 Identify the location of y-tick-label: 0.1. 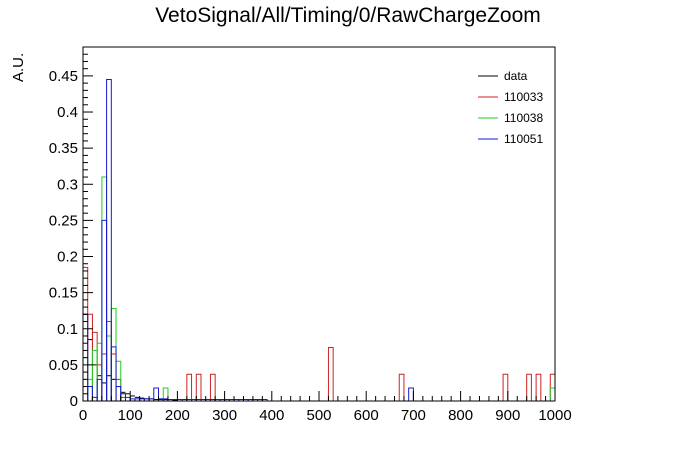
(67, 329).